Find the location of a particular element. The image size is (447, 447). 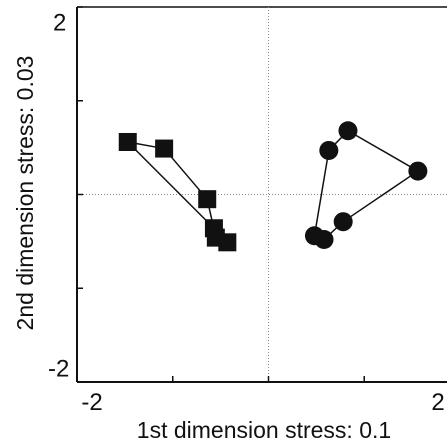

x-axis-title: 1st dimension stress: 0.1 is located at coordinates (264, 430).